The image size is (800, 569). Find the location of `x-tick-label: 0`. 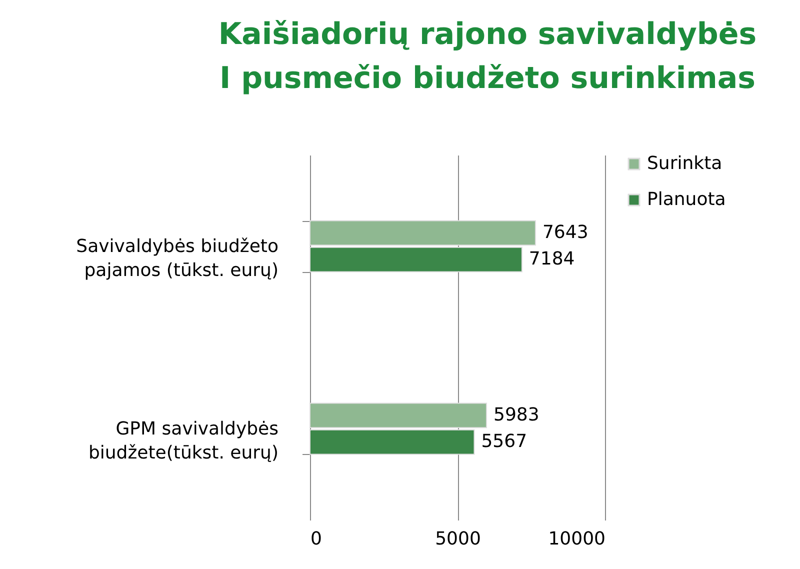

x-tick-label: 0 is located at coordinates (316, 539).